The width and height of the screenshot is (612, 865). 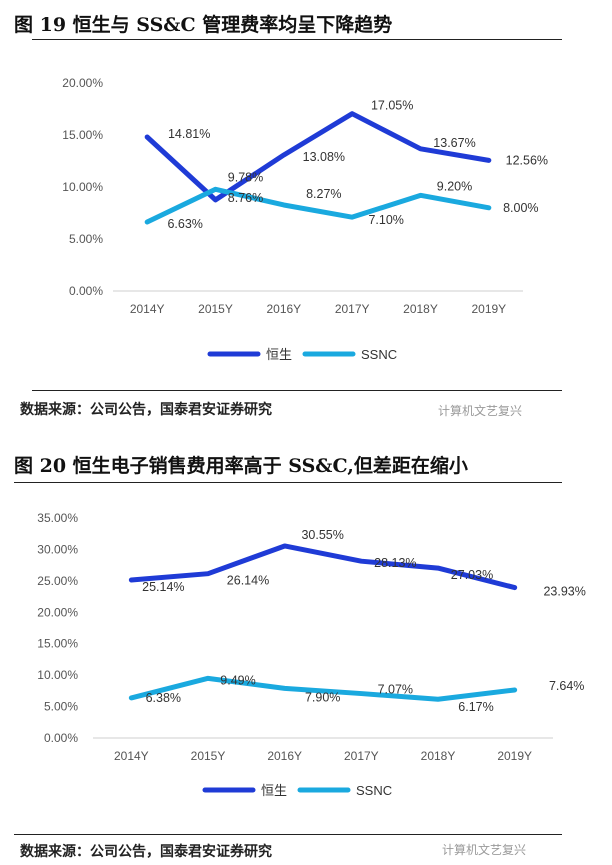 What do you see at coordinates (472, 575) in the screenshot?
I see `data-label-hundsun: 27.03%` at bounding box center [472, 575].